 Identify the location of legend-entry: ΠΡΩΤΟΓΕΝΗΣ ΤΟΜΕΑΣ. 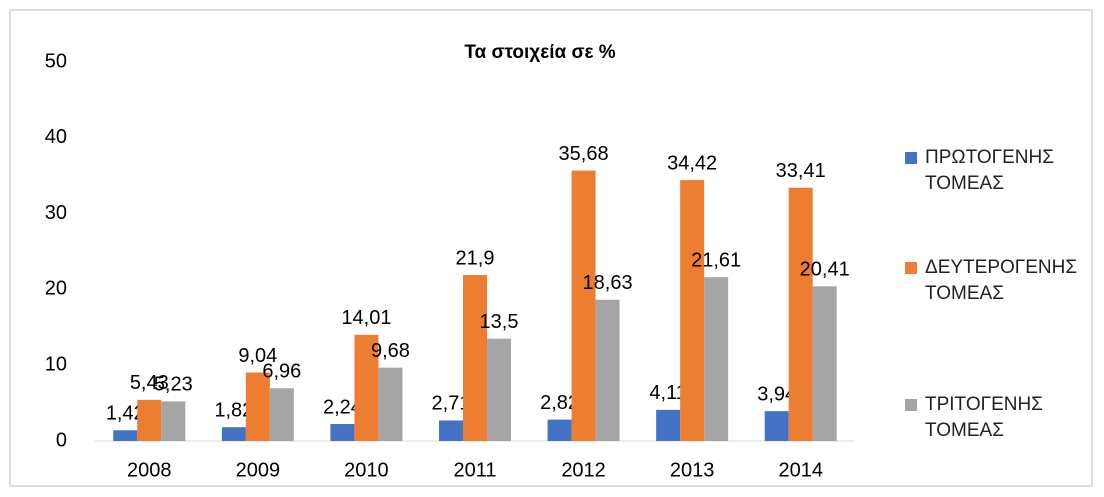
(995, 171).